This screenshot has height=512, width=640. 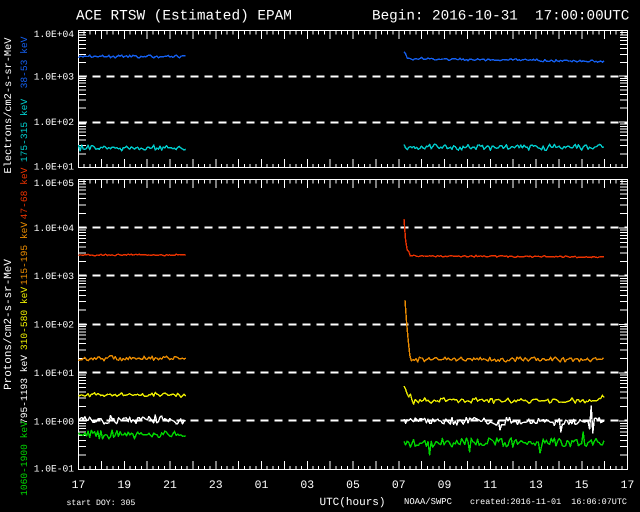 What do you see at coordinates (101, 503) in the screenshot?
I see `svg-text: start DOY: 305` at bounding box center [101, 503].